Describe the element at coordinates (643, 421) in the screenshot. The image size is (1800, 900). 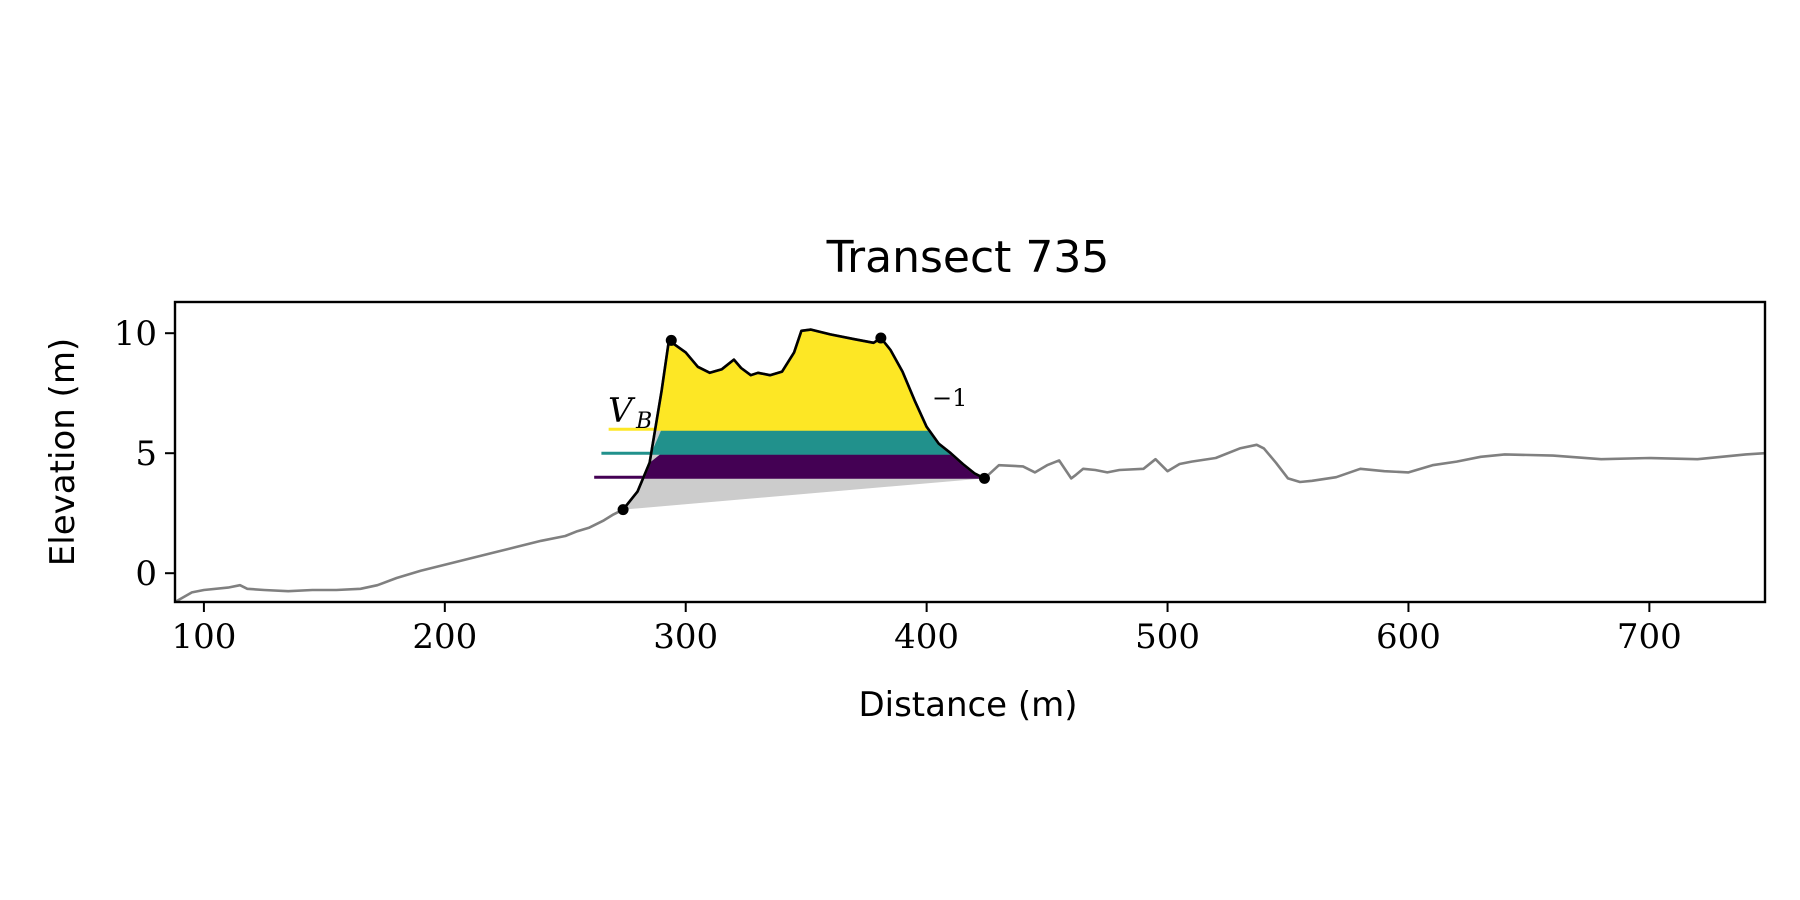
I see `legend-subscript: B` at that location.